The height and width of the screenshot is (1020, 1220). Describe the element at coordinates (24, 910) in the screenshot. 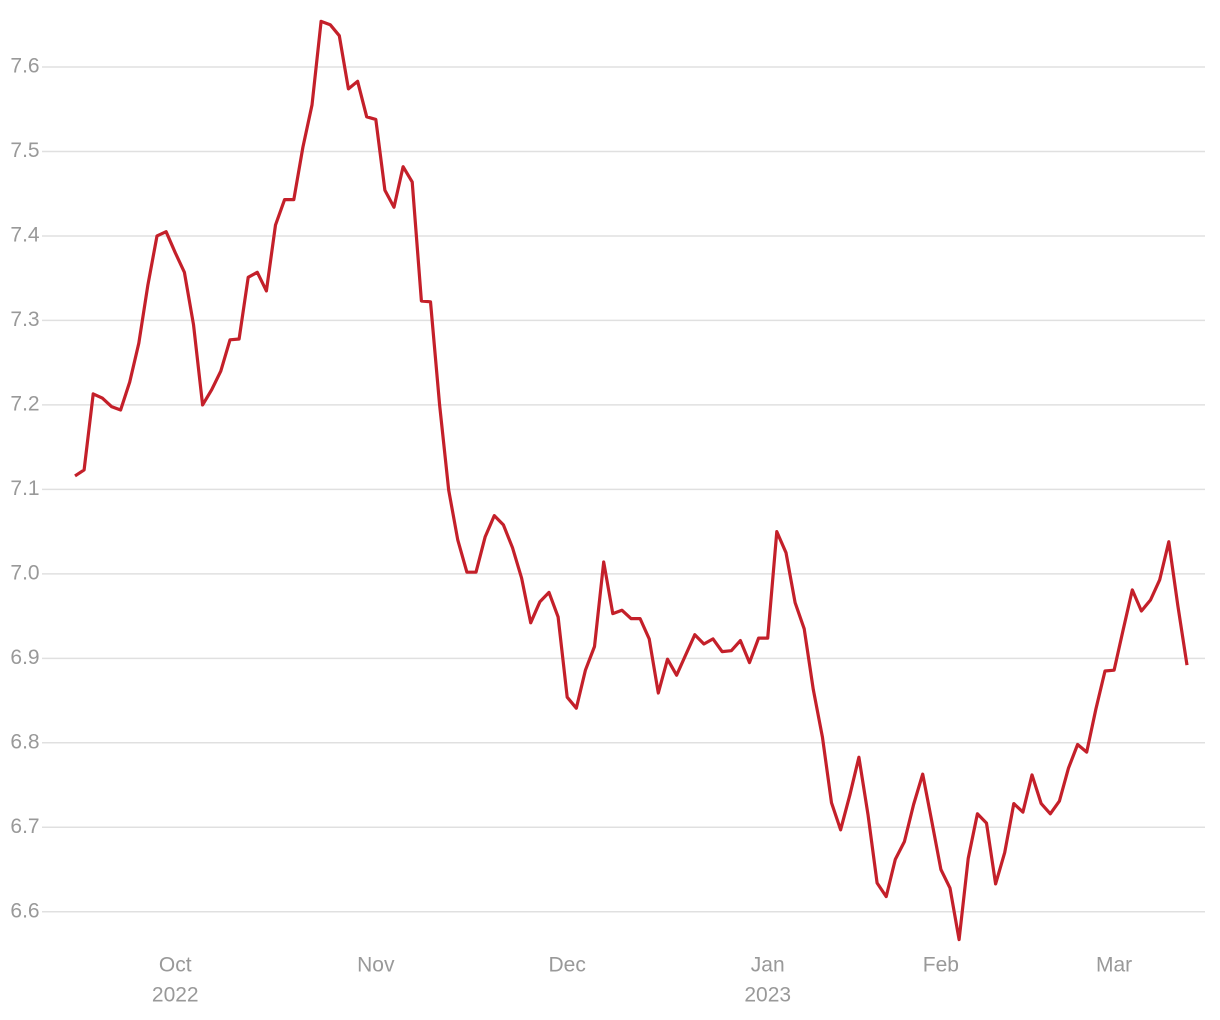

I see `y-tick-label: 6.6` at that location.